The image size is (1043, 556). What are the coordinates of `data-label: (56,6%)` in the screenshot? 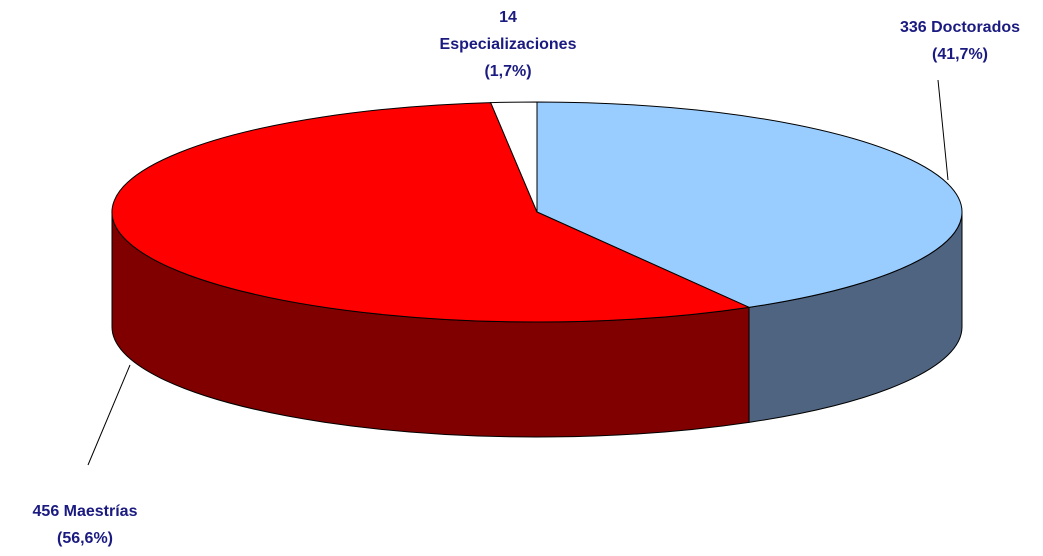 It's located at (85, 538).